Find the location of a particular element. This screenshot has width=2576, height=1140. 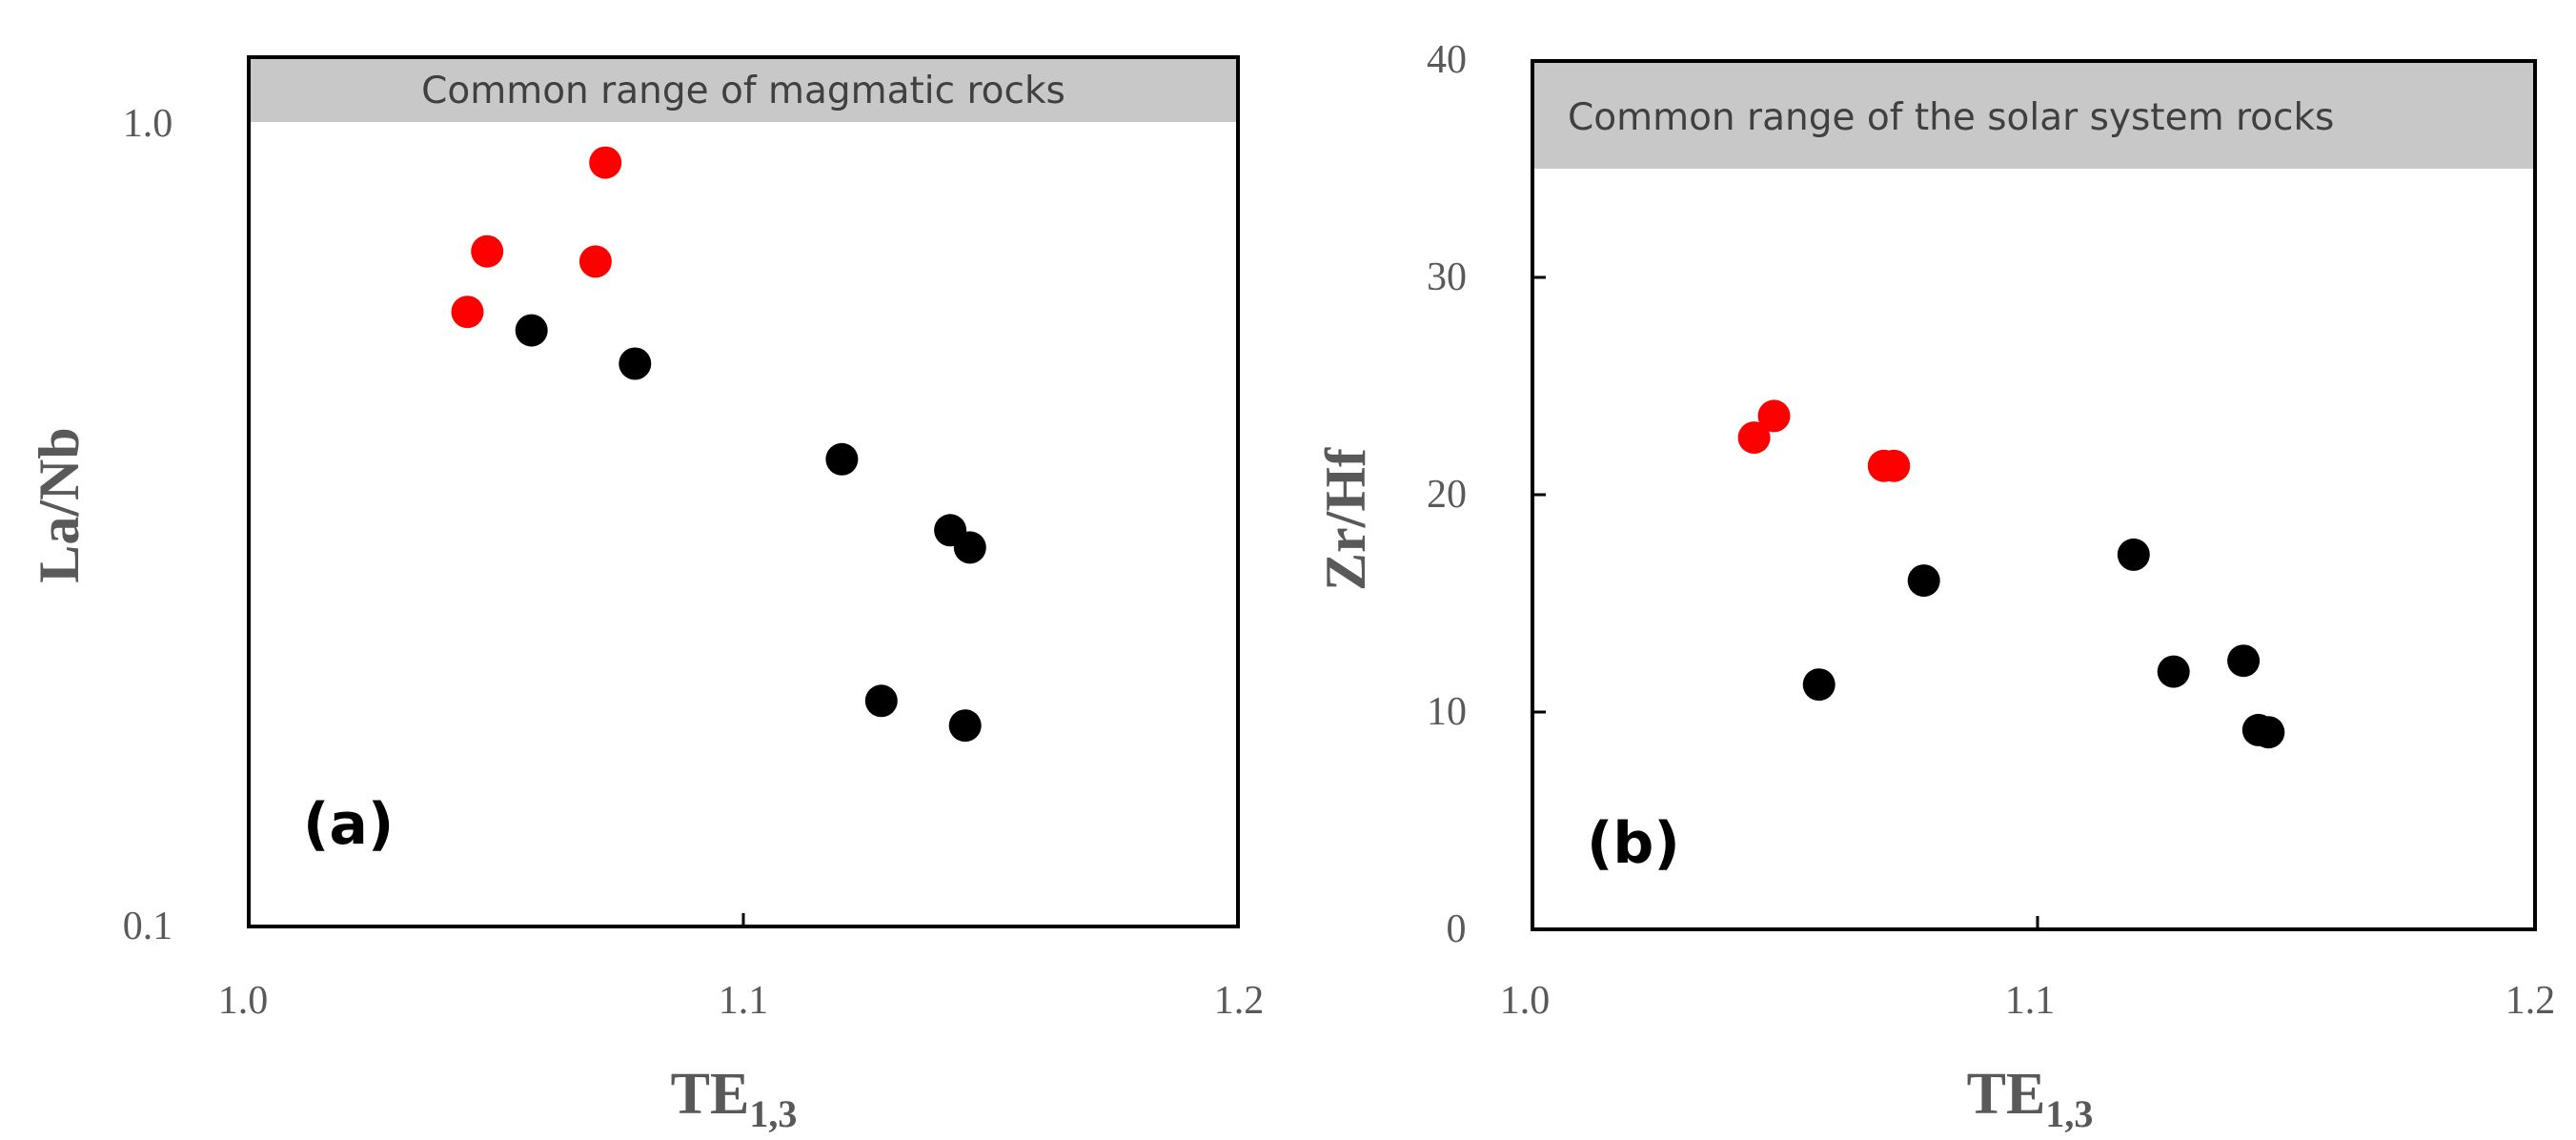

panel-b-x-axis-title-subscript: 1,3 is located at coordinates (2069, 1113).